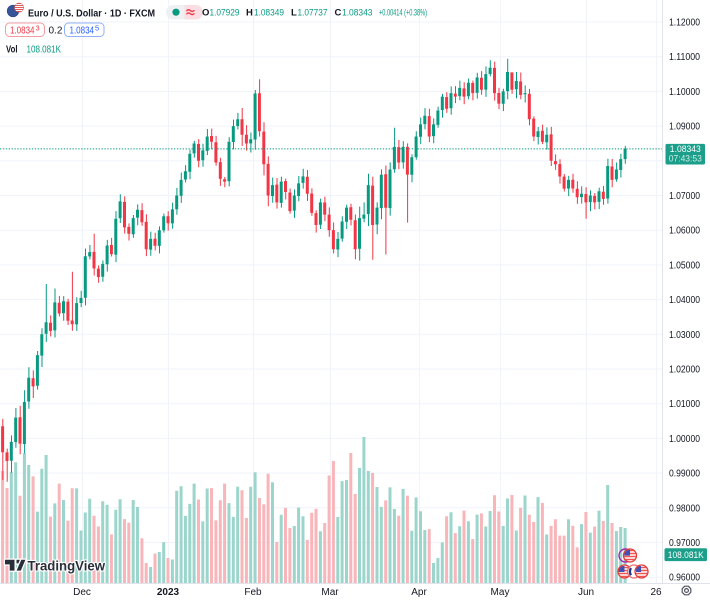 The image size is (710, 600). Describe the element at coordinates (684, 474) in the screenshot. I see `svg-text: 0.99000` at that location.